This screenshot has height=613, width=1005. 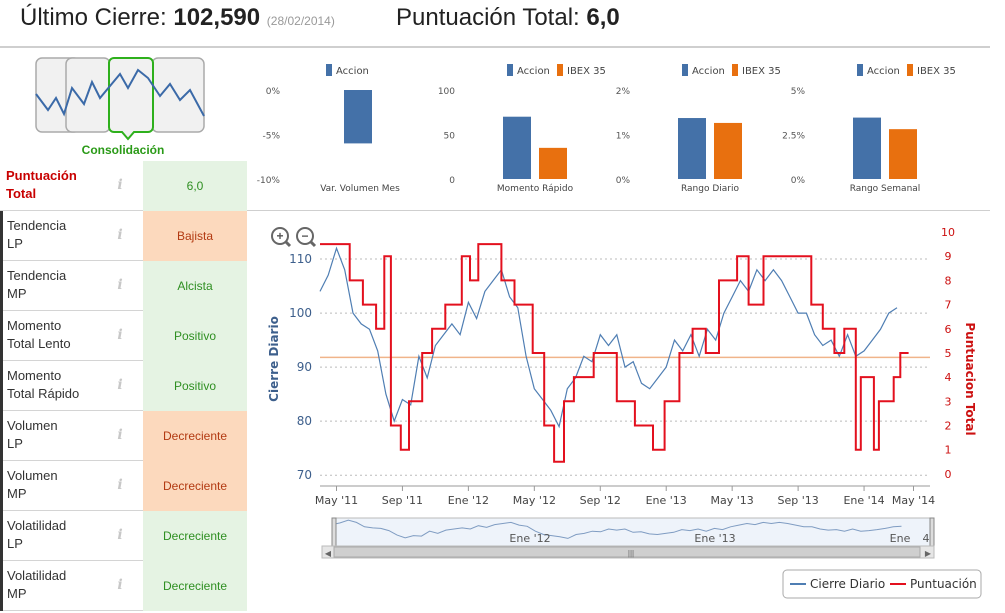 What do you see at coordinates (633, 532) in the screenshot?
I see `navigator: Ene '12 Ene '13 Ene 4` at bounding box center [633, 532].